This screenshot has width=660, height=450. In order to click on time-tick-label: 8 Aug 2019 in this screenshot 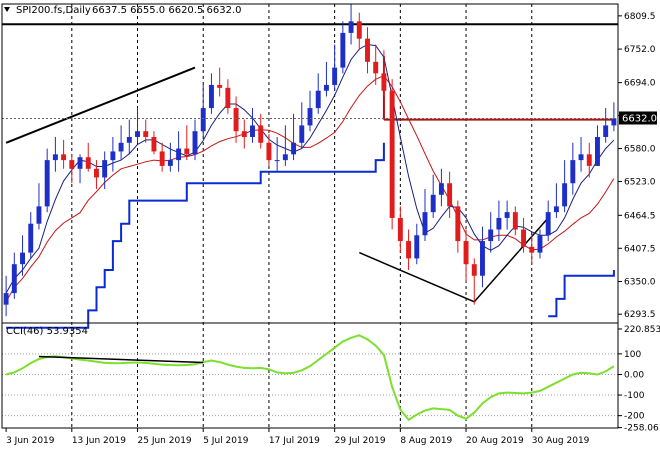, I will do `click(426, 441)`.